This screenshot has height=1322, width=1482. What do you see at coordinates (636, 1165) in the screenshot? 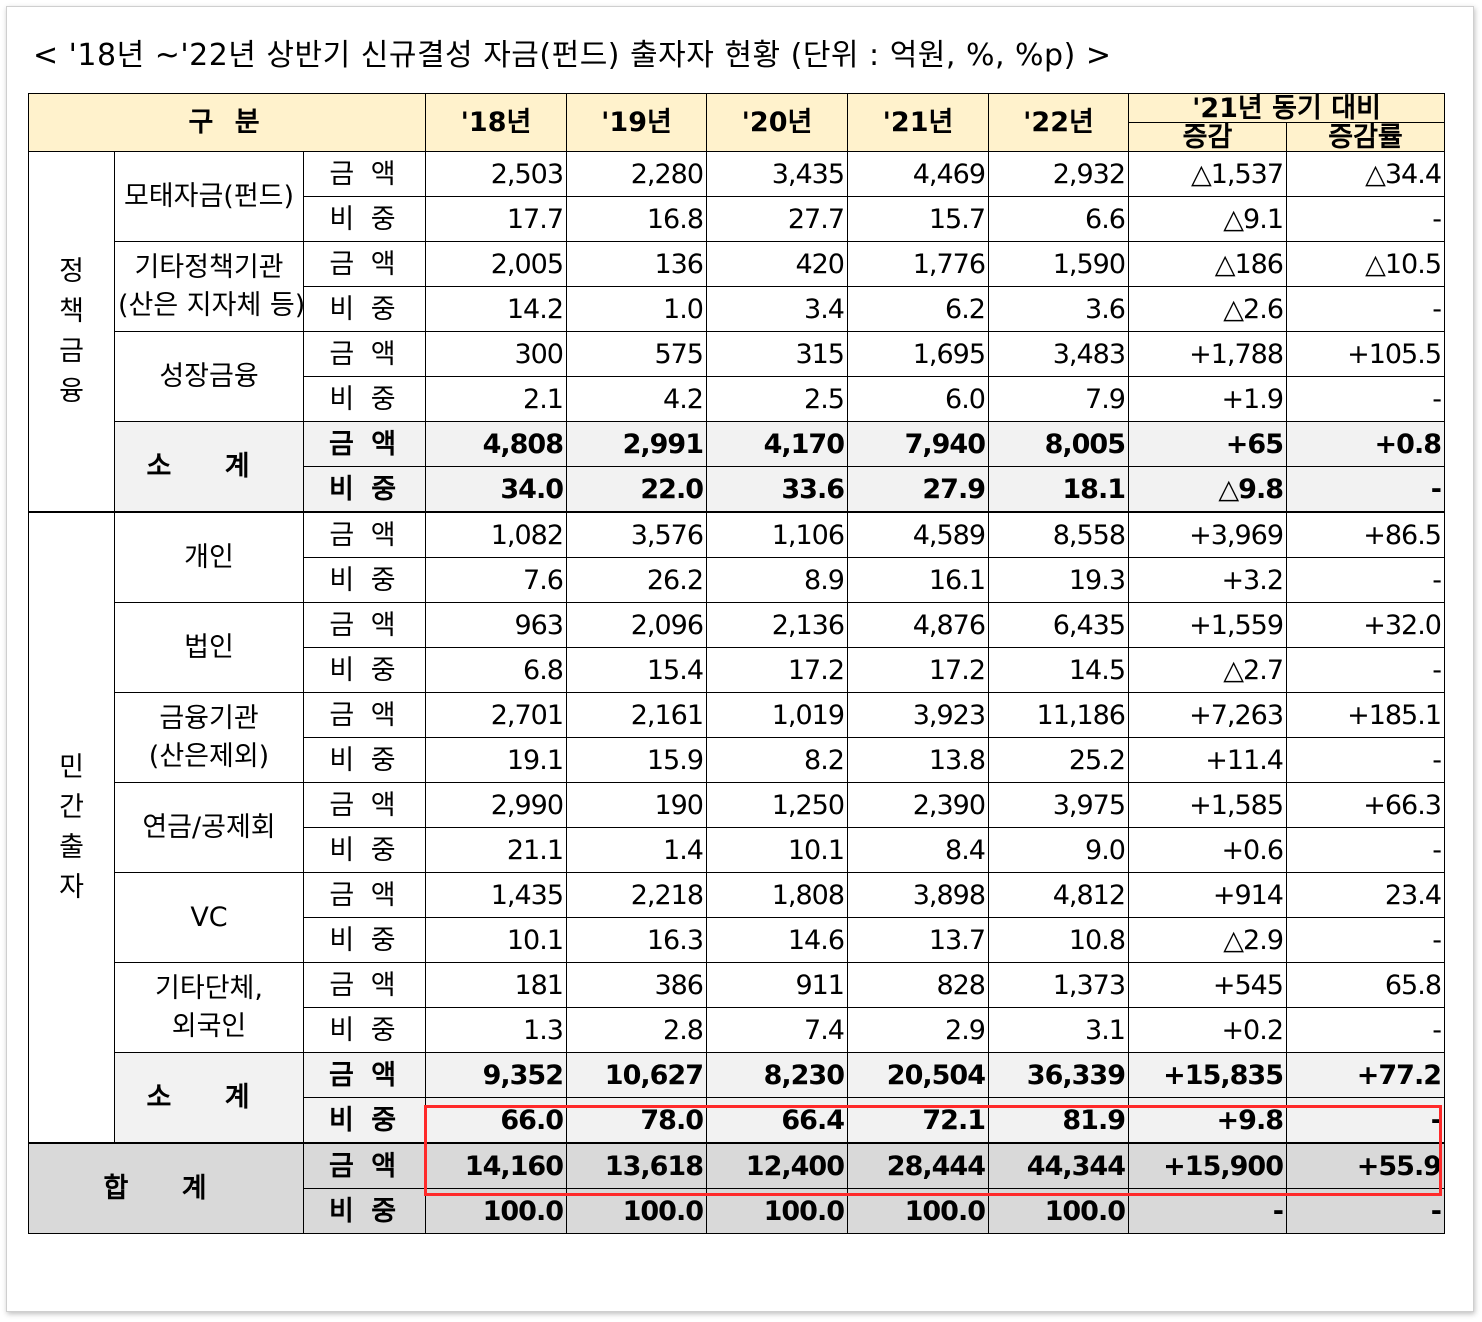
I see `year-value-cell: 13,618` at bounding box center [636, 1165].